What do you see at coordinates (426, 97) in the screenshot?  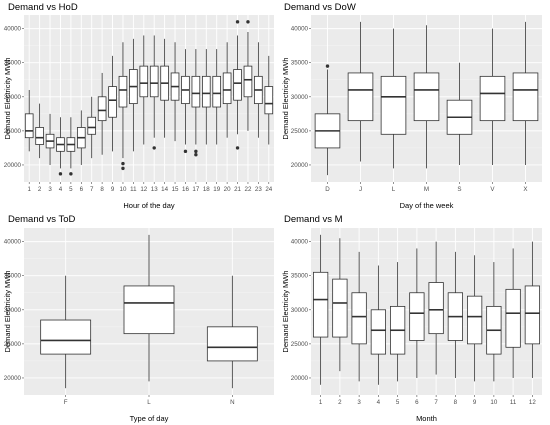 I see `box-M` at bounding box center [426, 97].